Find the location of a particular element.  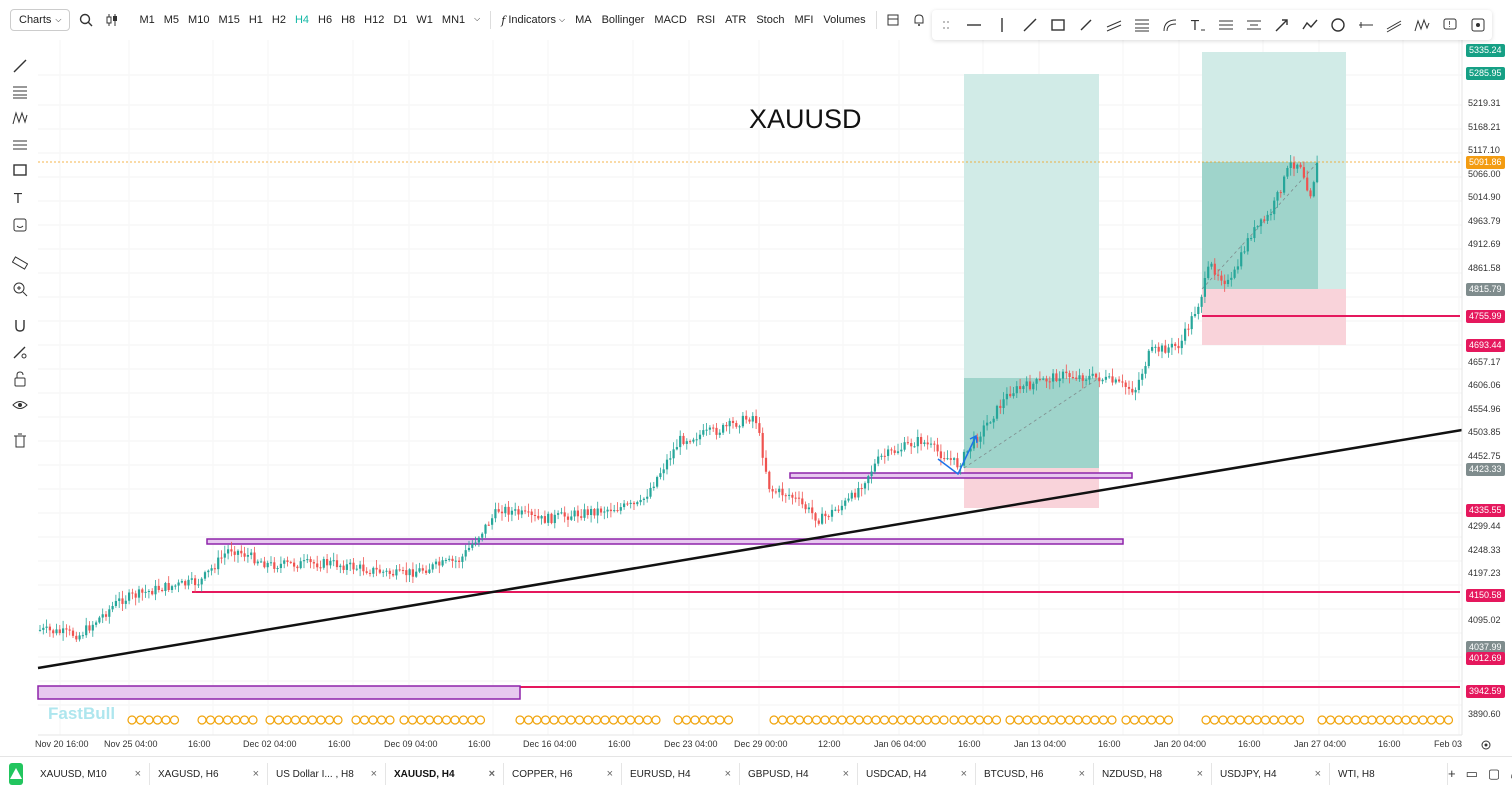

tf-h1: H1 is located at coordinates (255, 20).